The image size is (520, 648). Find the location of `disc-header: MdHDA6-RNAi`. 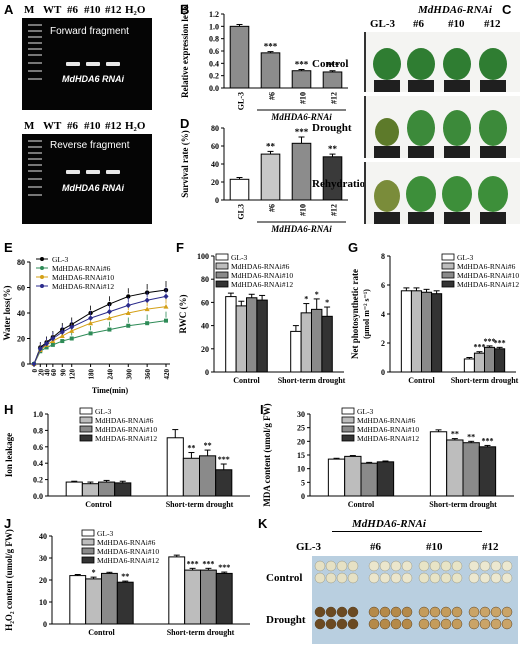

disc-header: MdHDA6-RNAi is located at coordinates (389, 524).